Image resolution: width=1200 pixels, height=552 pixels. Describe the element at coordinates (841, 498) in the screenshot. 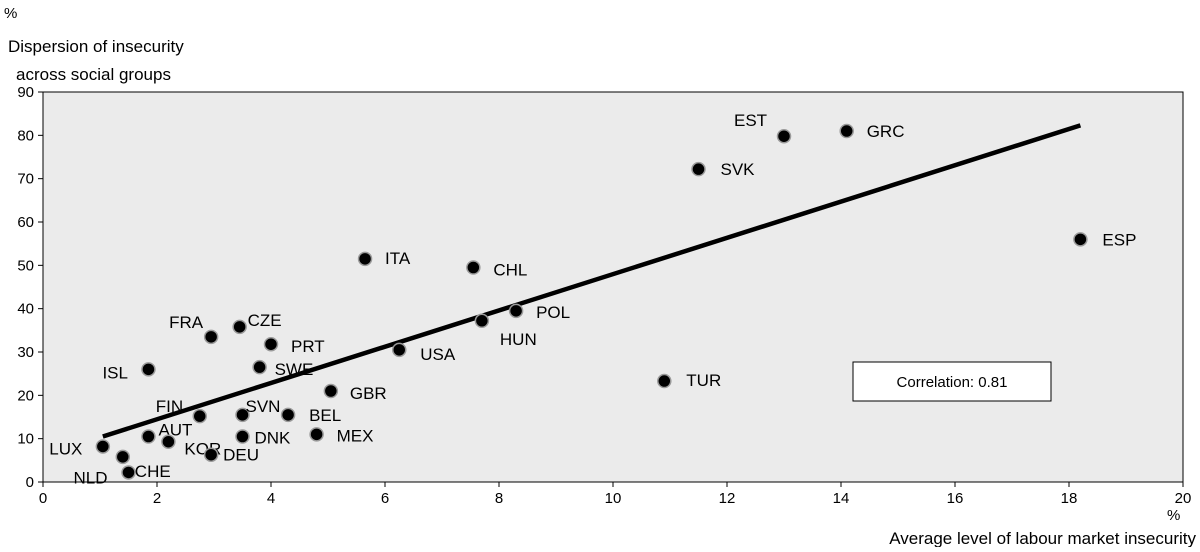

I see `x-tick-label: 14` at that location.